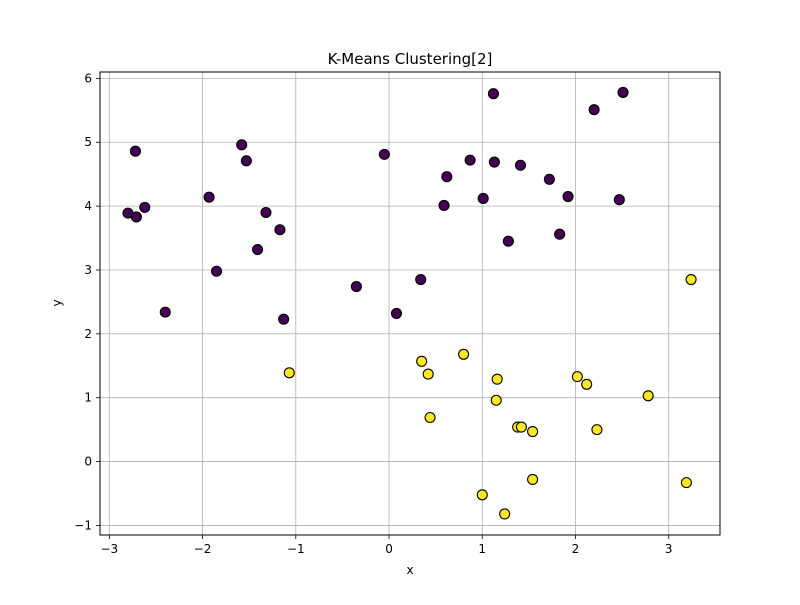  What do you see at coordinates (88, 462) in the screenshot?
I see `y-tick-label: 0` at bounding box center [88, 462].